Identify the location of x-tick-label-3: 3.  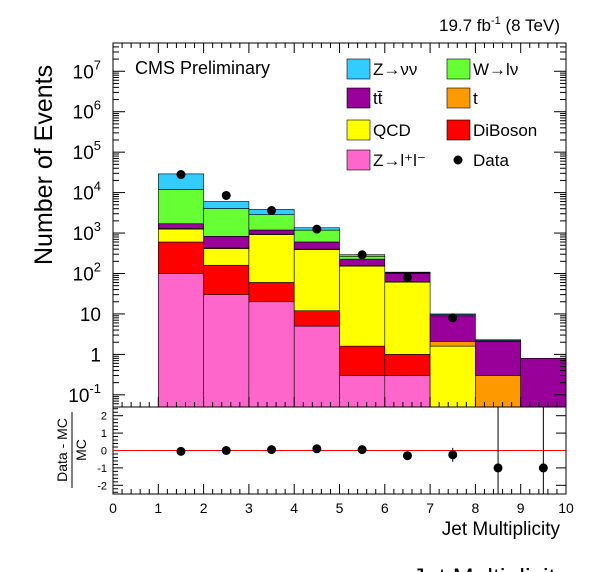
(249, 508).